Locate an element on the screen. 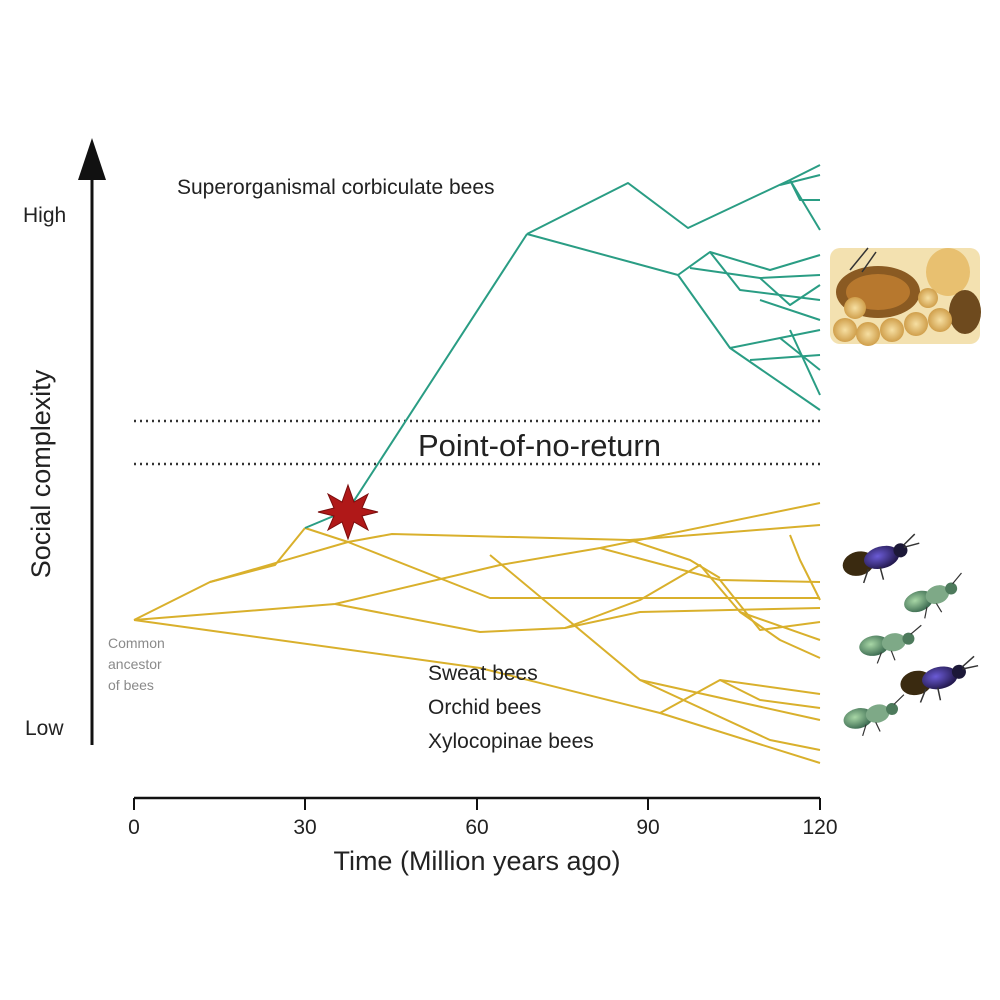  honeybee-comb-photo is located at coordinates (905, 296).